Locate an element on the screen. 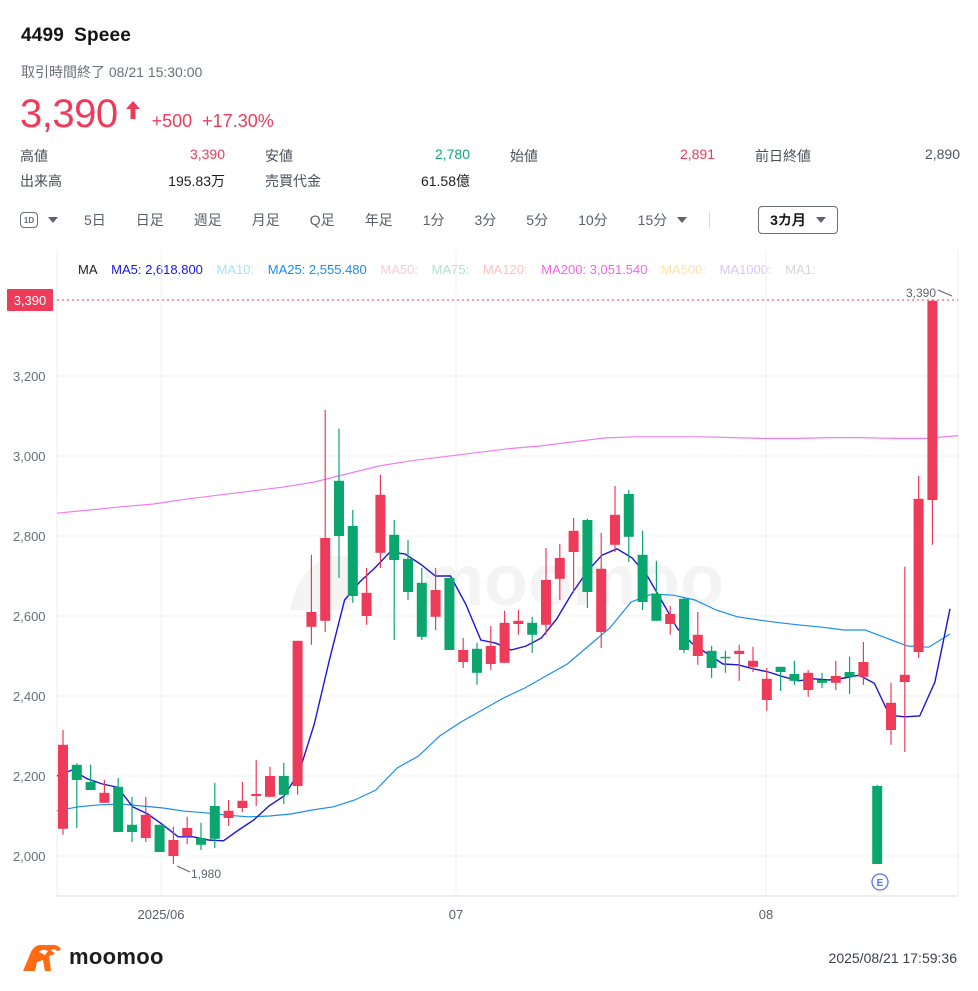  stat-label: 出来高 is located at coordinates (41, 180).